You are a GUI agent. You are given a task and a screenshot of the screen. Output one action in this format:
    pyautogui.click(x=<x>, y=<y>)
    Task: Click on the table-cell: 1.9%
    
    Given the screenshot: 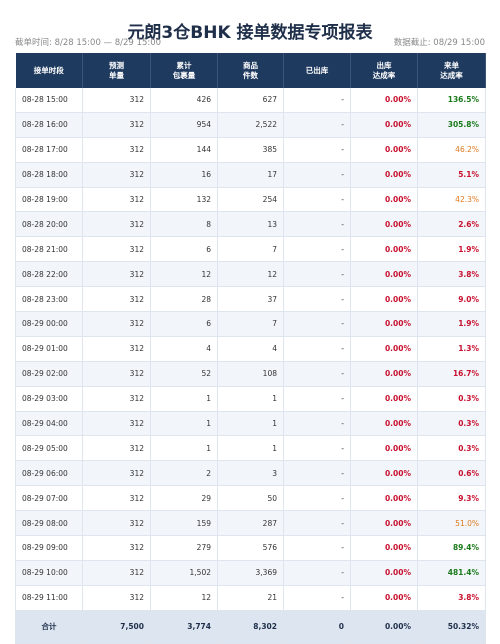 What is the action you would take?
    pyautogui.click(x=451, y=324)
    